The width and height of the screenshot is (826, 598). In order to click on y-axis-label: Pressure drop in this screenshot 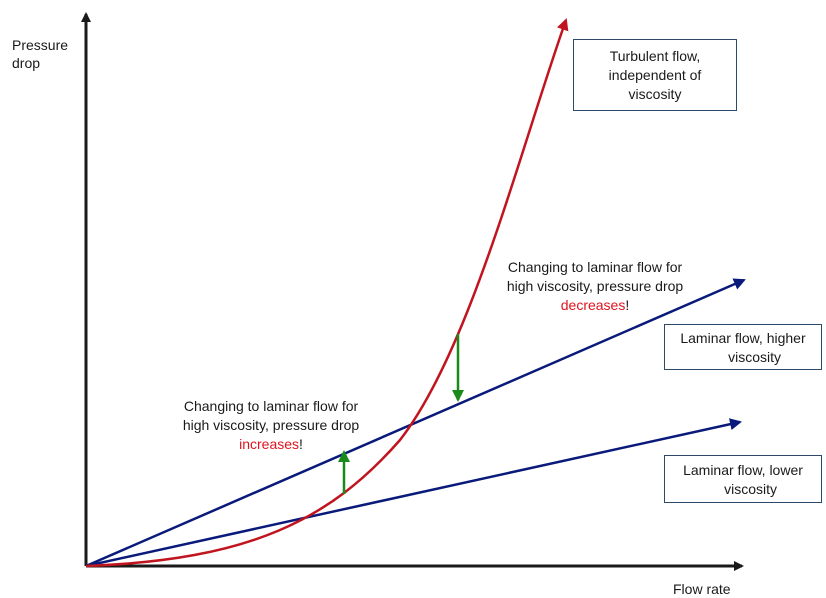, I will do `click(40, 54)`.